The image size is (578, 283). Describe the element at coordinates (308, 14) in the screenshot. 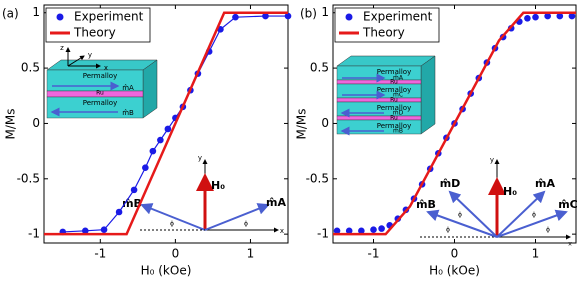

I see `panel-label: (b)` at that location.